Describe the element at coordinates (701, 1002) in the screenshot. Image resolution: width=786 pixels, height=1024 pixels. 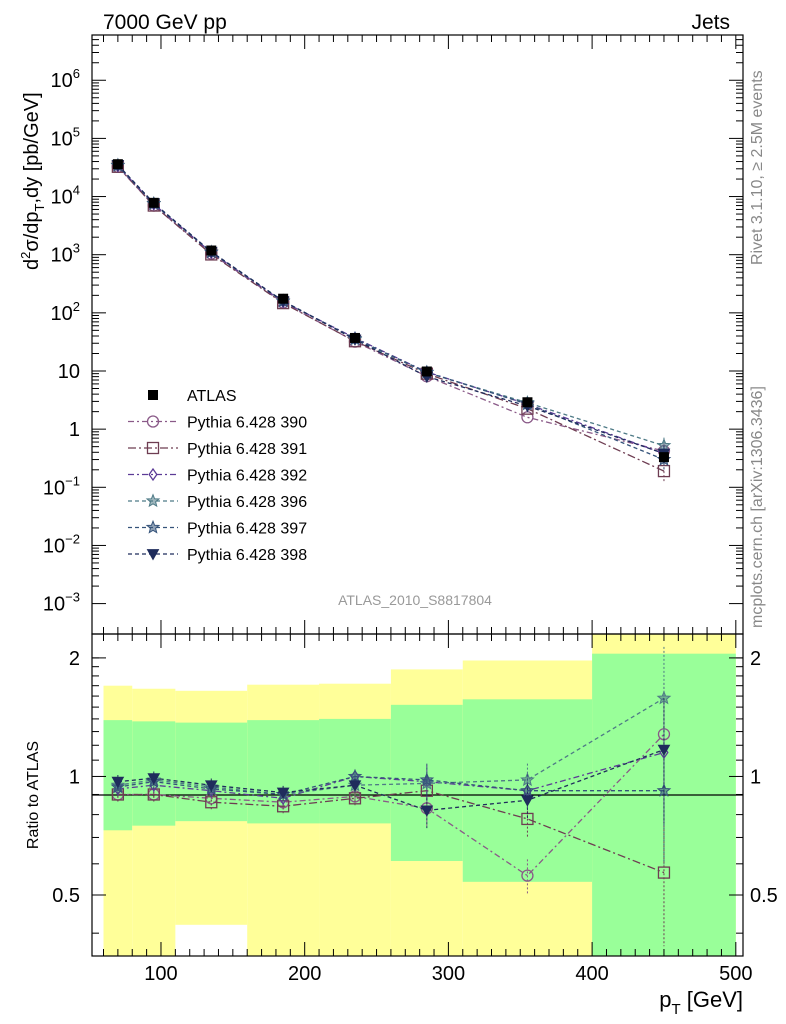
I see `x-axis-title: pT [GeV]` at that location.